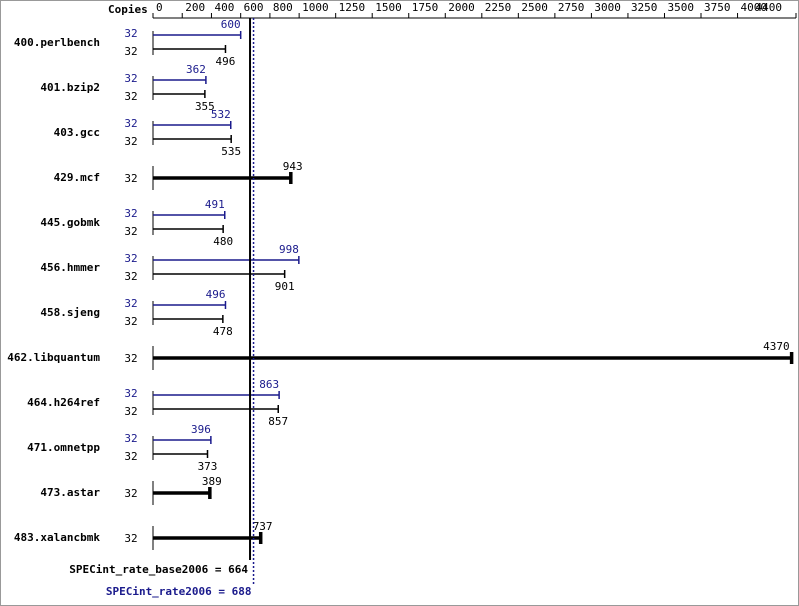  Describe the element at coordinates (201, 429) in the screenshot. I see `value-label: 396` at that location.